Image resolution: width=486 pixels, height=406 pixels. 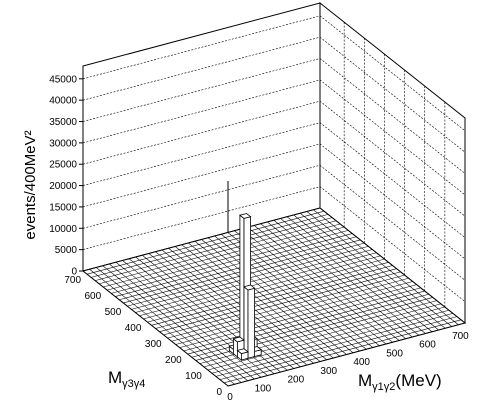 I want to click on x-axis-title: Mγ1γ2(MeV), so click(x=400, y=382).